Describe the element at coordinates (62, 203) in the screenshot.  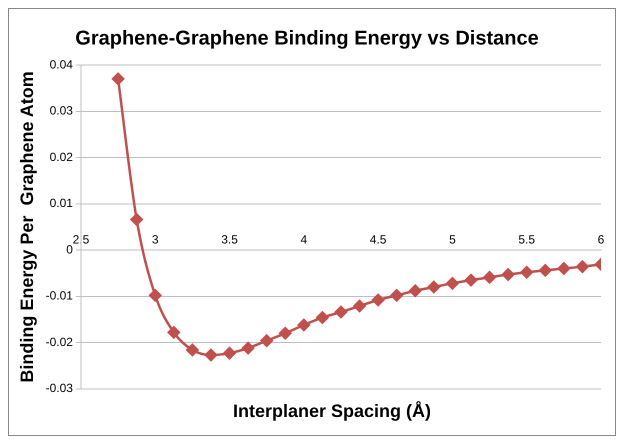
I see `y-tick-label: 0.01` at that location.